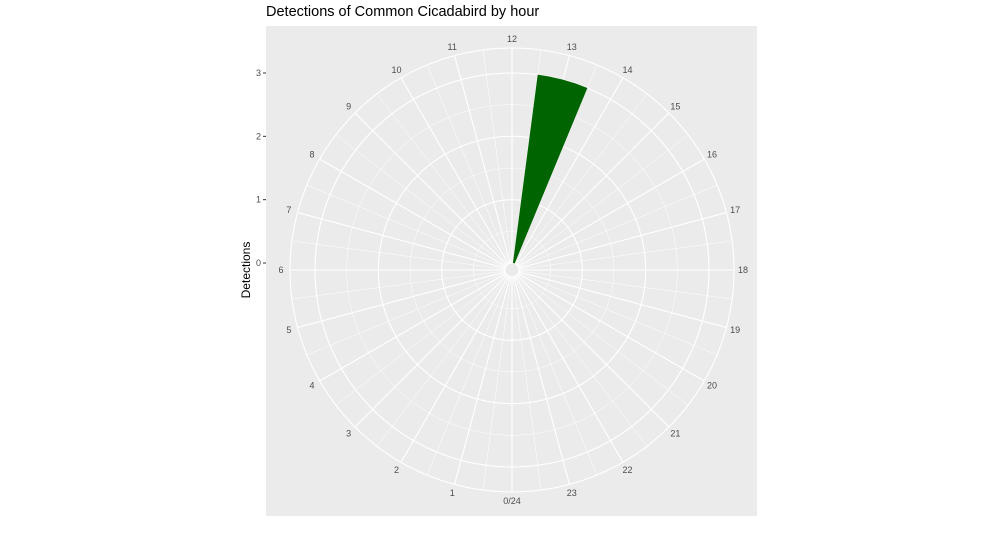 The image size is (1000, 543). Describe the element at coordinates (402, 12) in the screenshot. I see `chart-title: Detections of Common Cicadabird by hour` at that location.